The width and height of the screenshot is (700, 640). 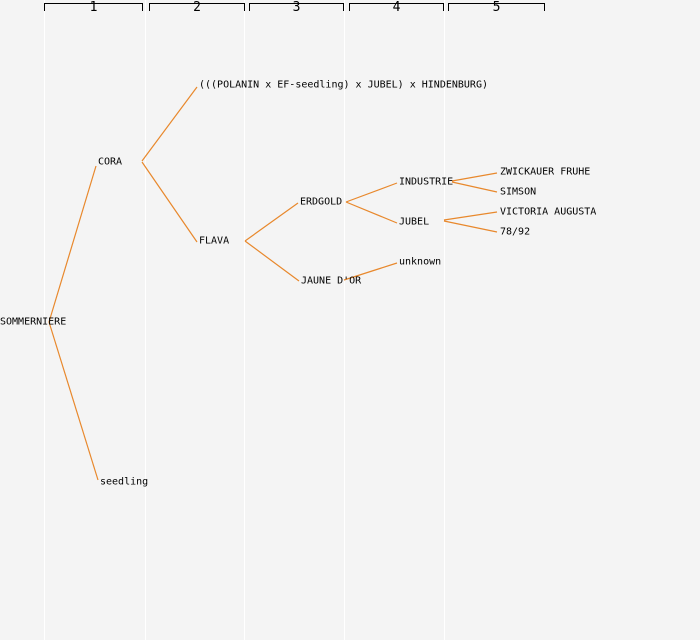 What do you see at coordinates (72, 244) in the screenshot?
I see `edge-sommerniere-cora` at bounding box center [72, 244].